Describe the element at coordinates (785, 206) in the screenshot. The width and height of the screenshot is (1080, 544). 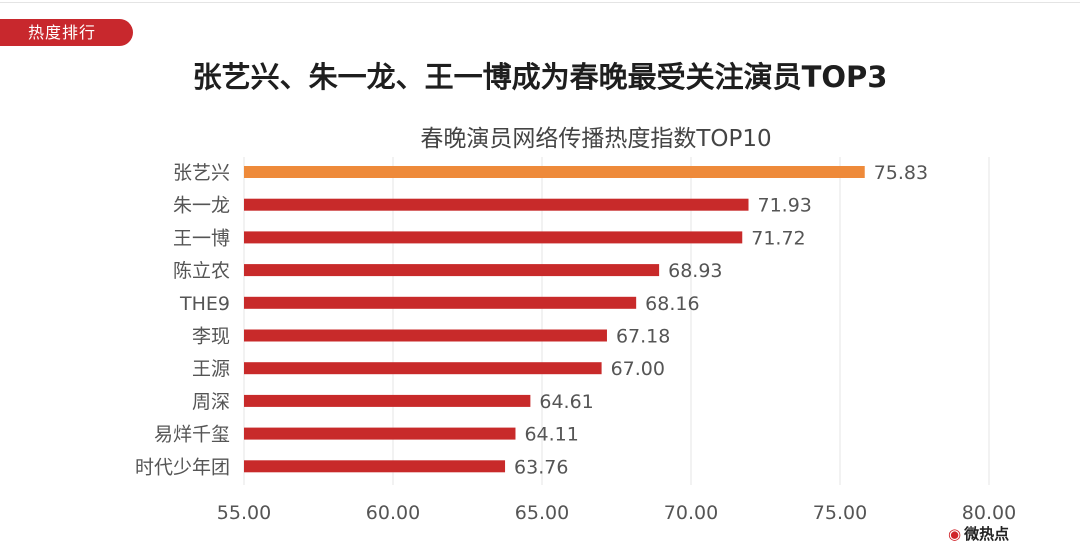
I see `data-label: 71.93` at that location.